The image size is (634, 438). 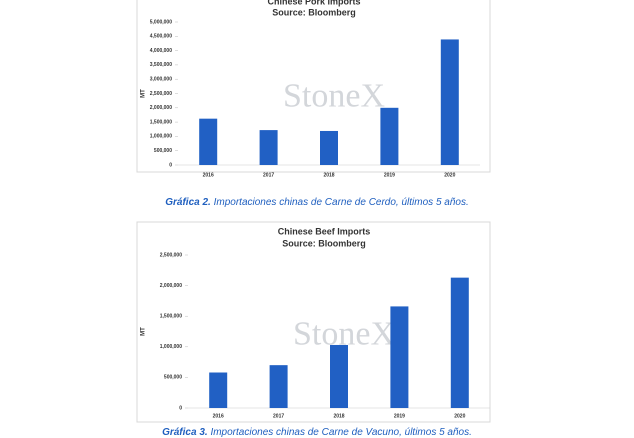 What do you see at coordinates (313, 3) in the screenshot?
I see `chart-title: Chinese Pork Imports` at bounding box center [313, 3].